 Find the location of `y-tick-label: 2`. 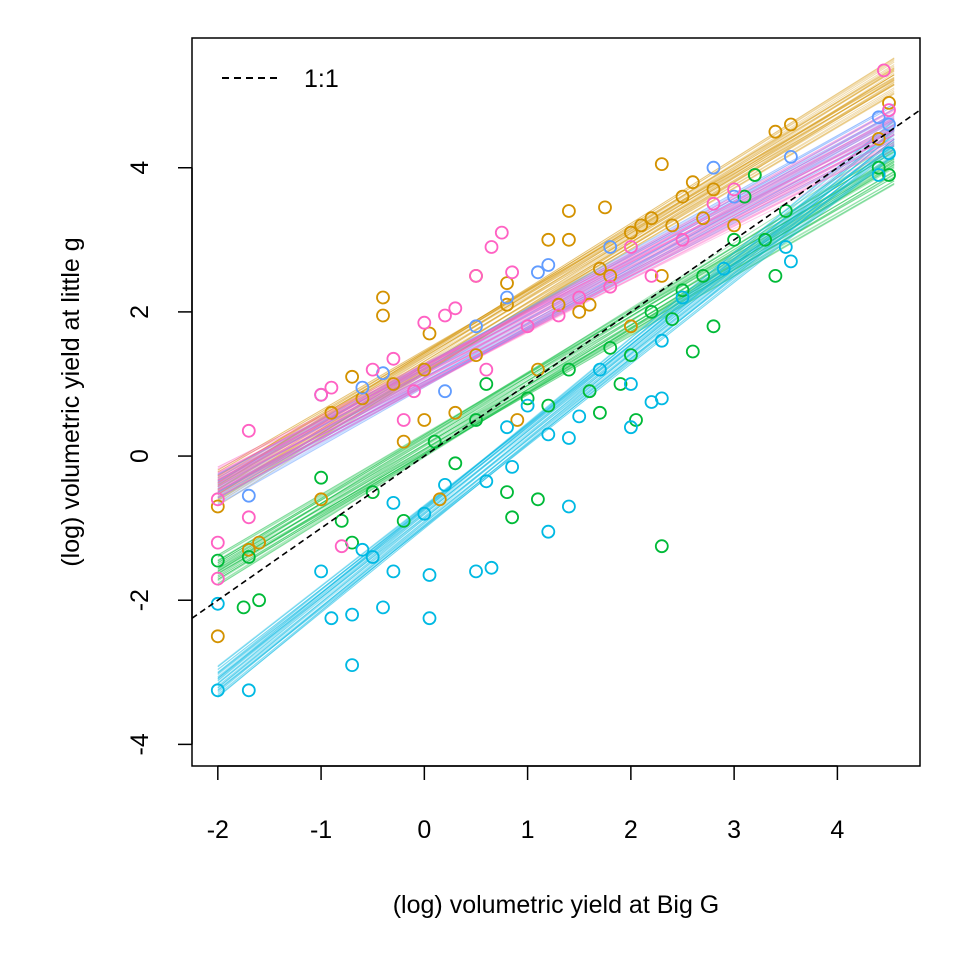

y-tick-label: 2 is located at coordinates (140, 312).